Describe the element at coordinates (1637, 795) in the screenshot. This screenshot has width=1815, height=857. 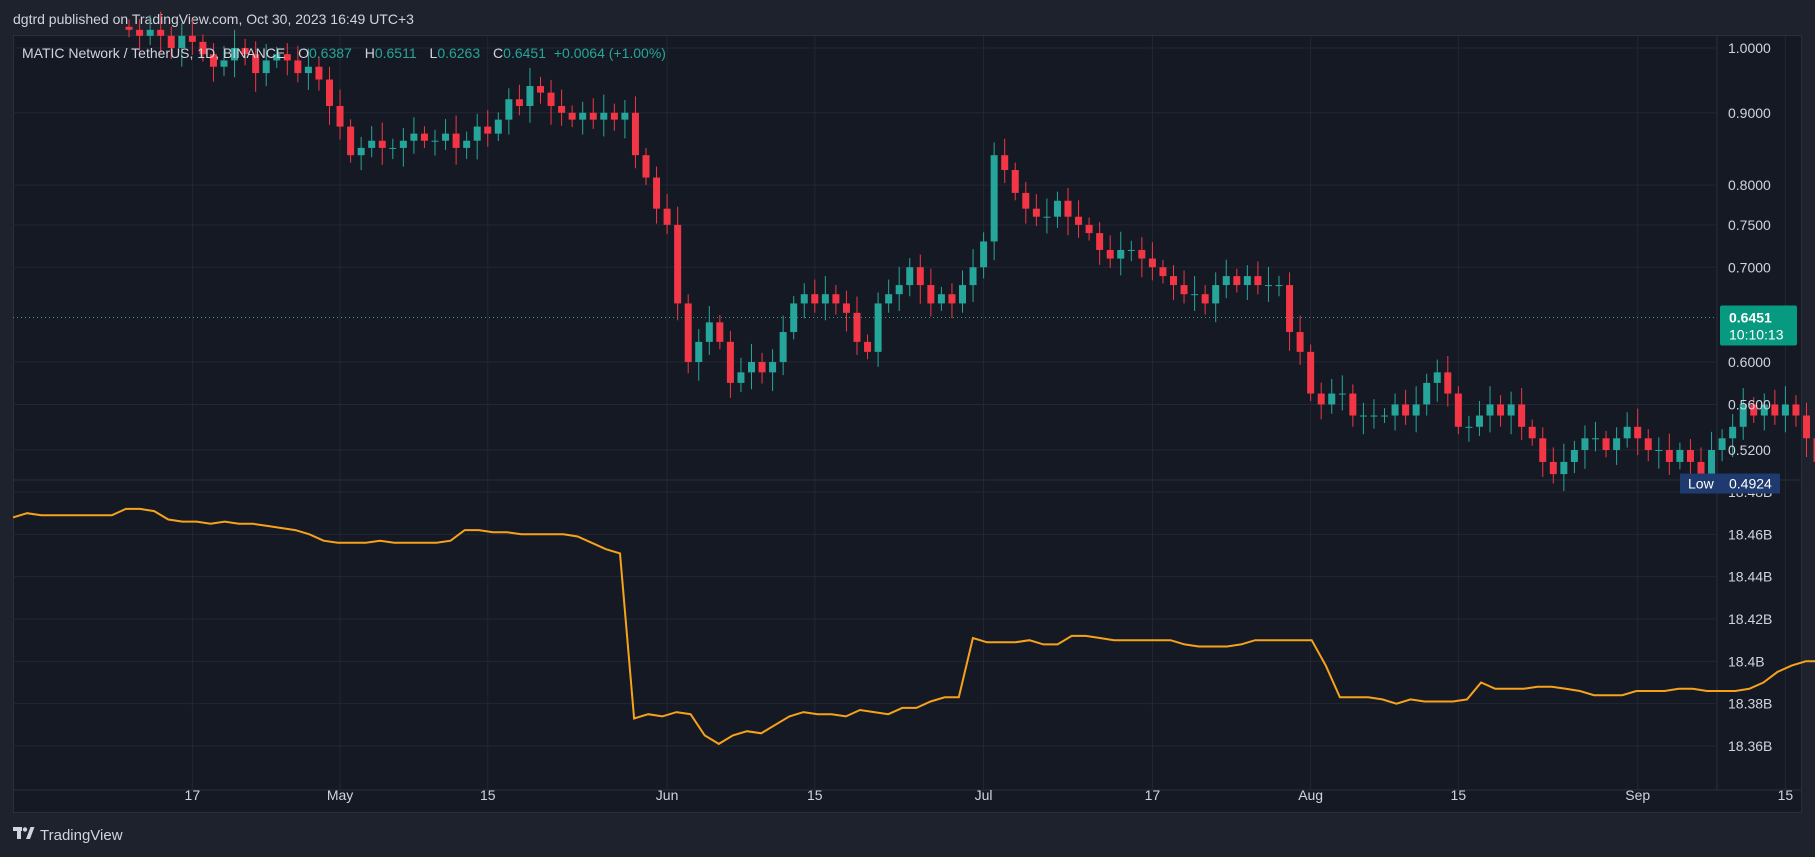
I see `time-tick-label: Sep` at that location.